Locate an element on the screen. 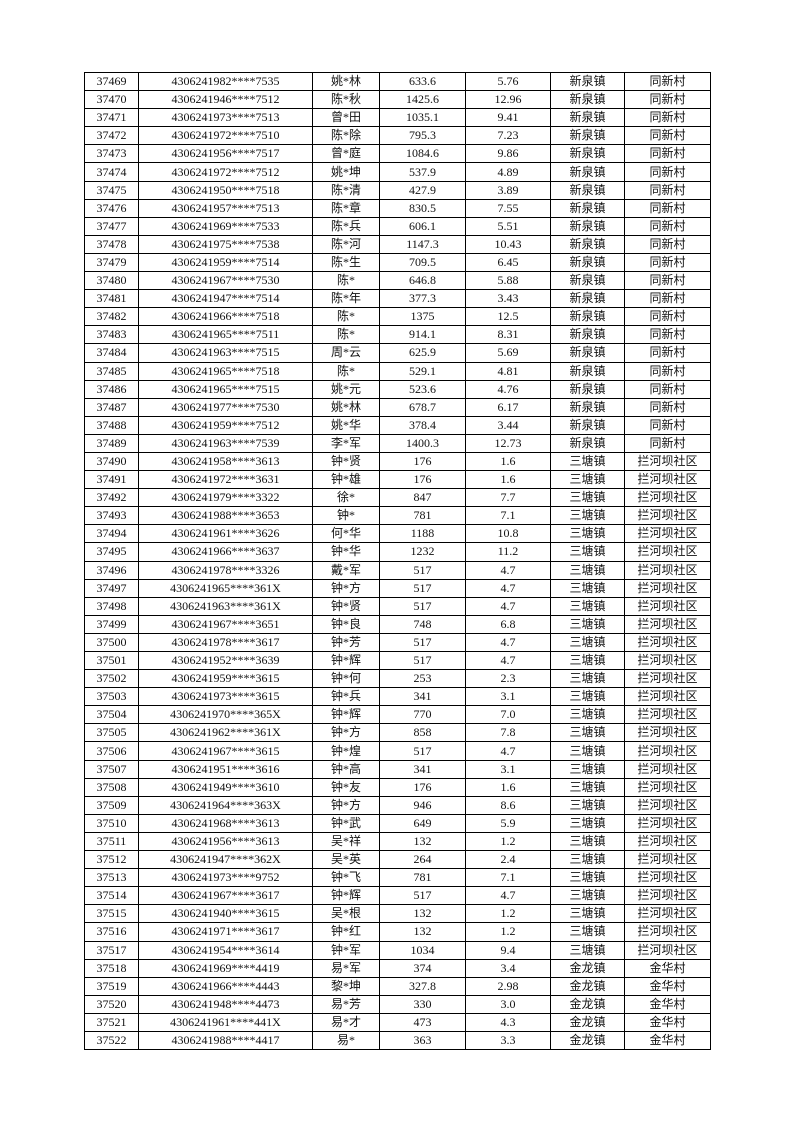 This screenshot has width=794, height=1122. name-cell: 周*云 is located at coordinates (346, 353).